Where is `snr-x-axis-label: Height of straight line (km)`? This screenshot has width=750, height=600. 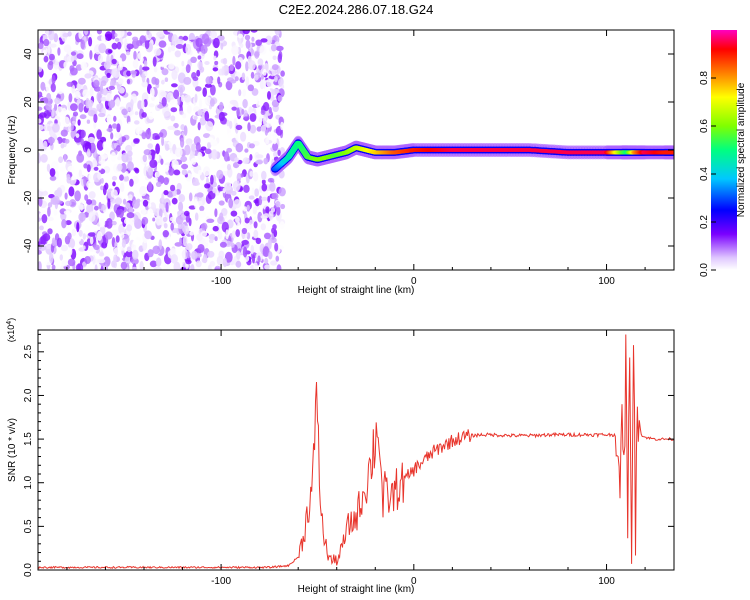 snr-x-axis-label: Height of straight line (km) is located at coordinates (356, 589).